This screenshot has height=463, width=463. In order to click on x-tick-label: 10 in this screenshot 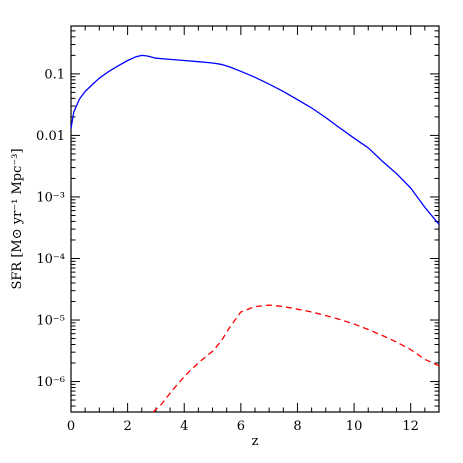, I will do `click(354, 426)`.